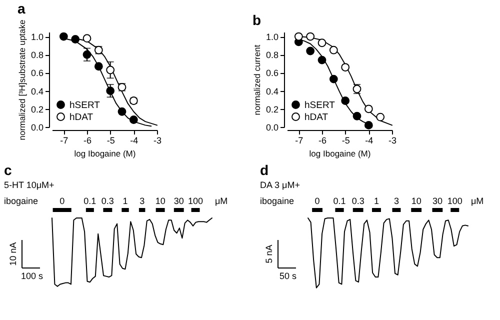 The image size is (500, 320). What do you see at coordinates (13, 254) in the screenshot?
I see `text: 10 nA` at bounding box center [13, 254].